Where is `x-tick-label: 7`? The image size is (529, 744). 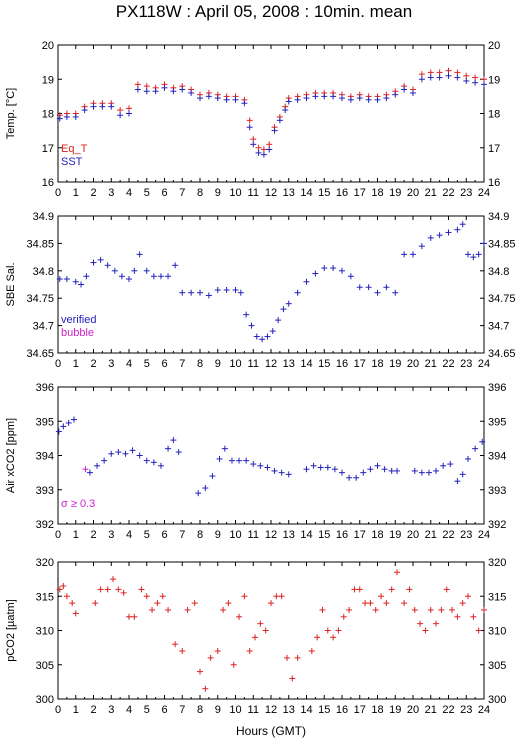 x-tick-label: 7 is located at coordinates (182, 193).